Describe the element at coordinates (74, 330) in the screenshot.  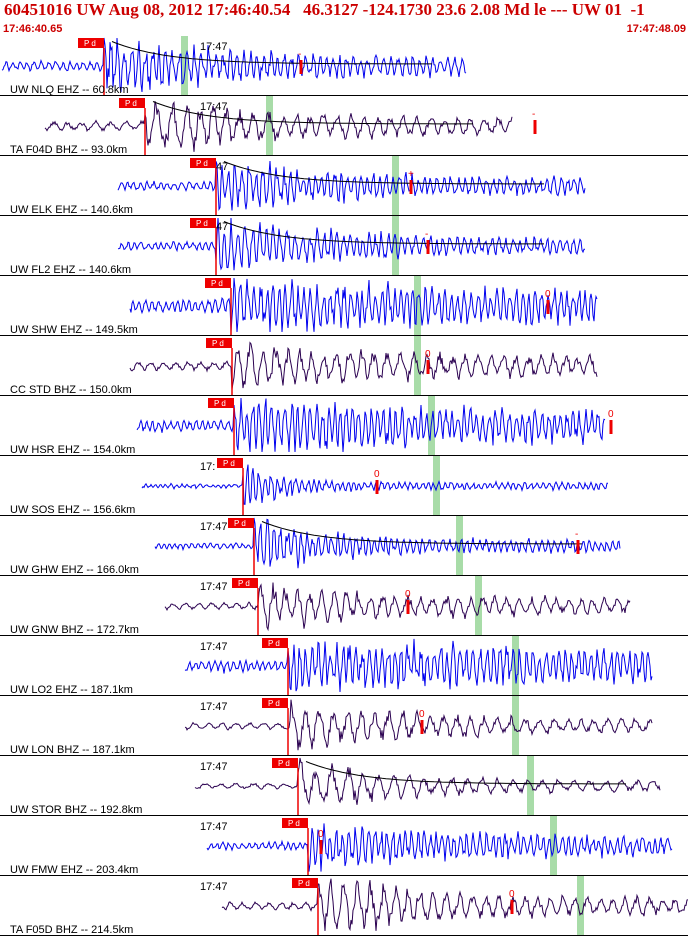
I see `station-label: UW SHW EHZ -- 149.5km` at that location.